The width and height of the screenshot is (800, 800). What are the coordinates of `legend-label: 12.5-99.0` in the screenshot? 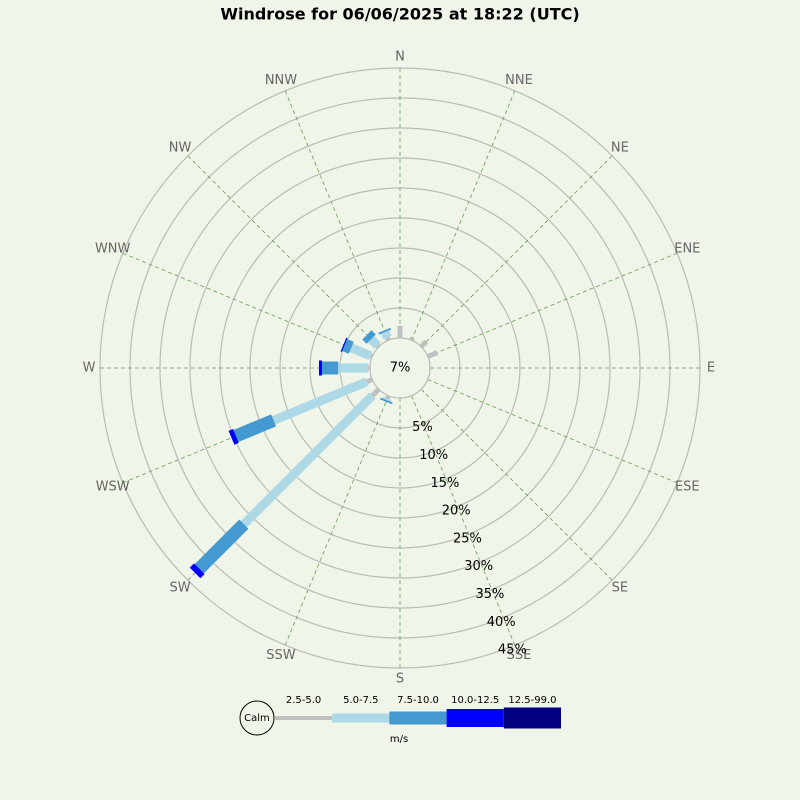 It's located at (532, 700).